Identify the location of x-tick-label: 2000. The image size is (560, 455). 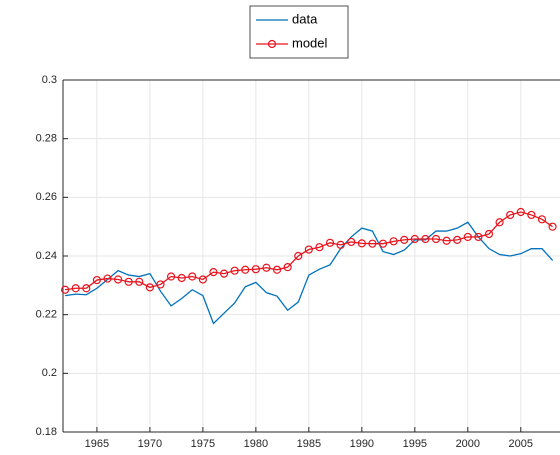
(468, 444).